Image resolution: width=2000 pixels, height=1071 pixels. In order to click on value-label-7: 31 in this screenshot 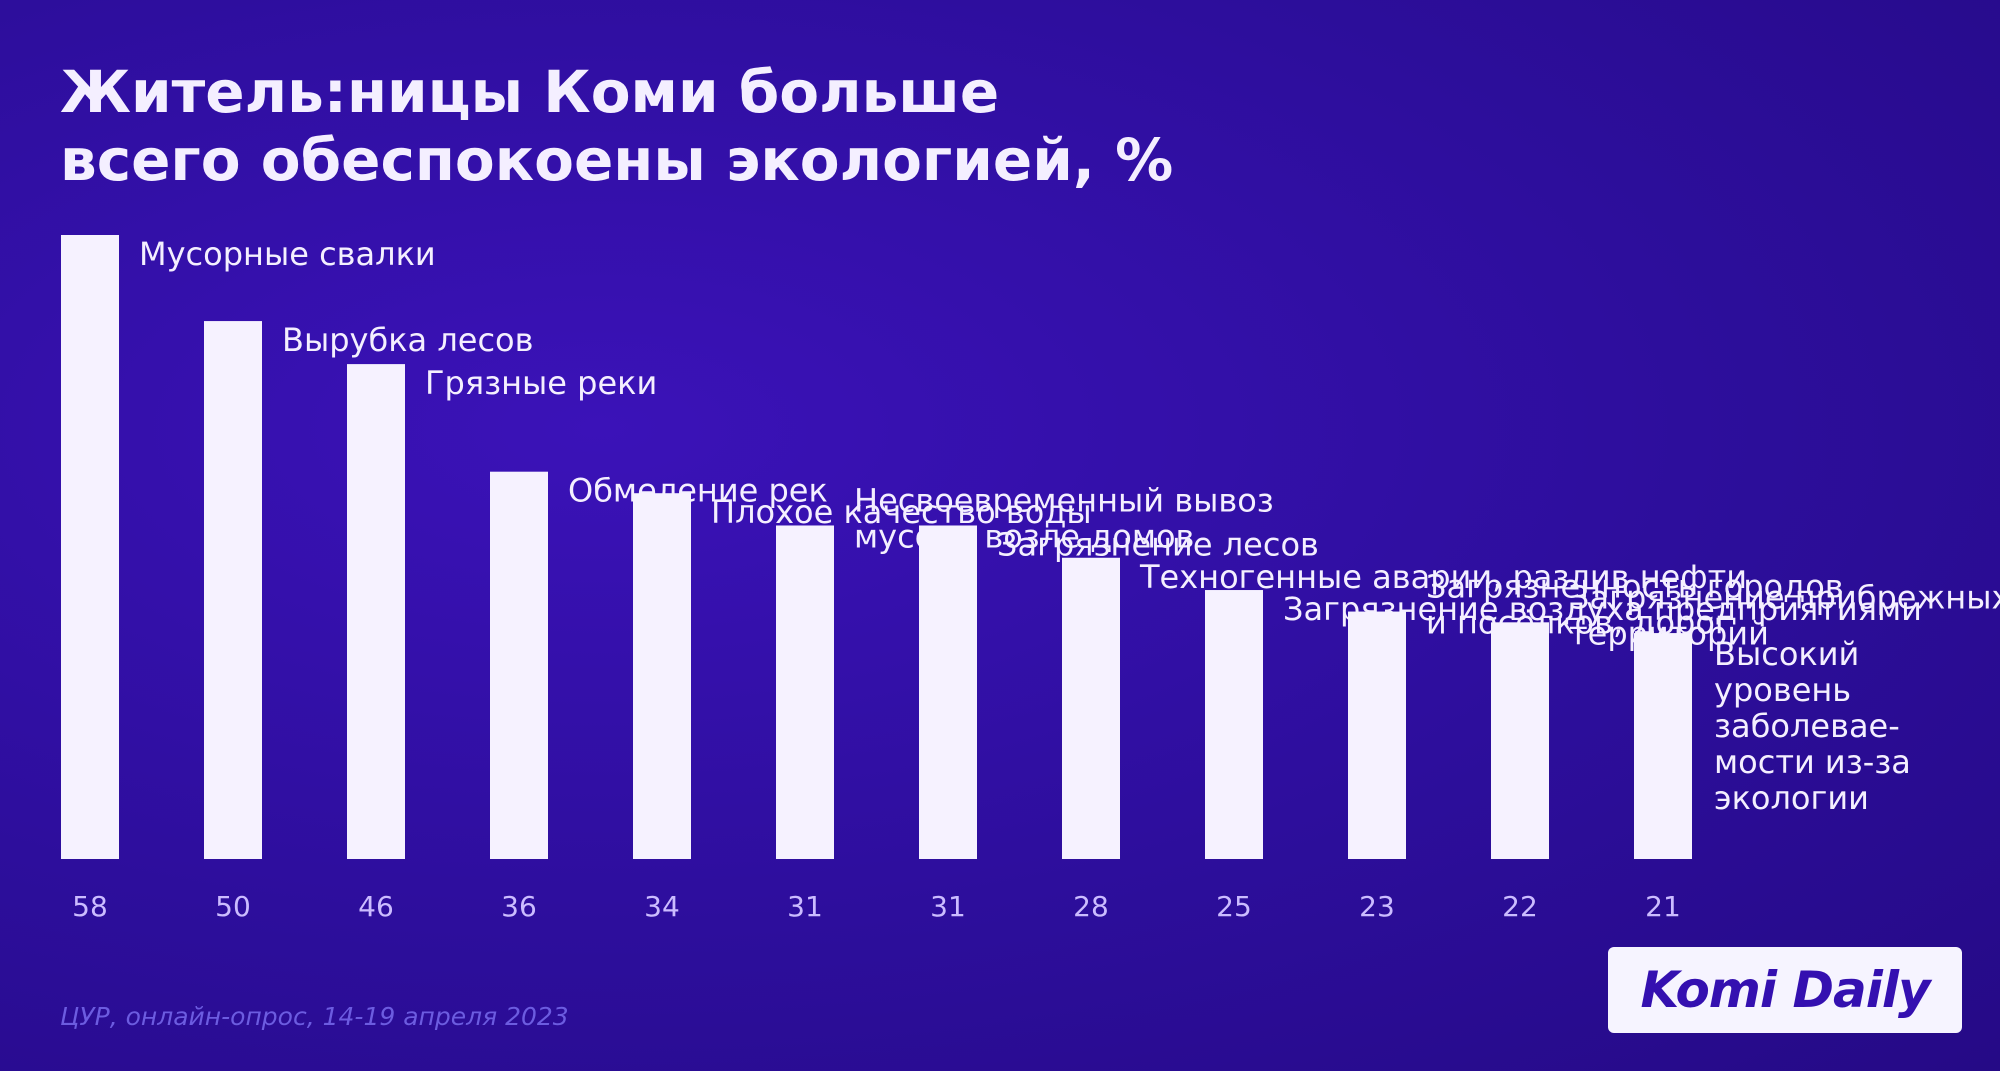, I will do `click(948, 906)`.